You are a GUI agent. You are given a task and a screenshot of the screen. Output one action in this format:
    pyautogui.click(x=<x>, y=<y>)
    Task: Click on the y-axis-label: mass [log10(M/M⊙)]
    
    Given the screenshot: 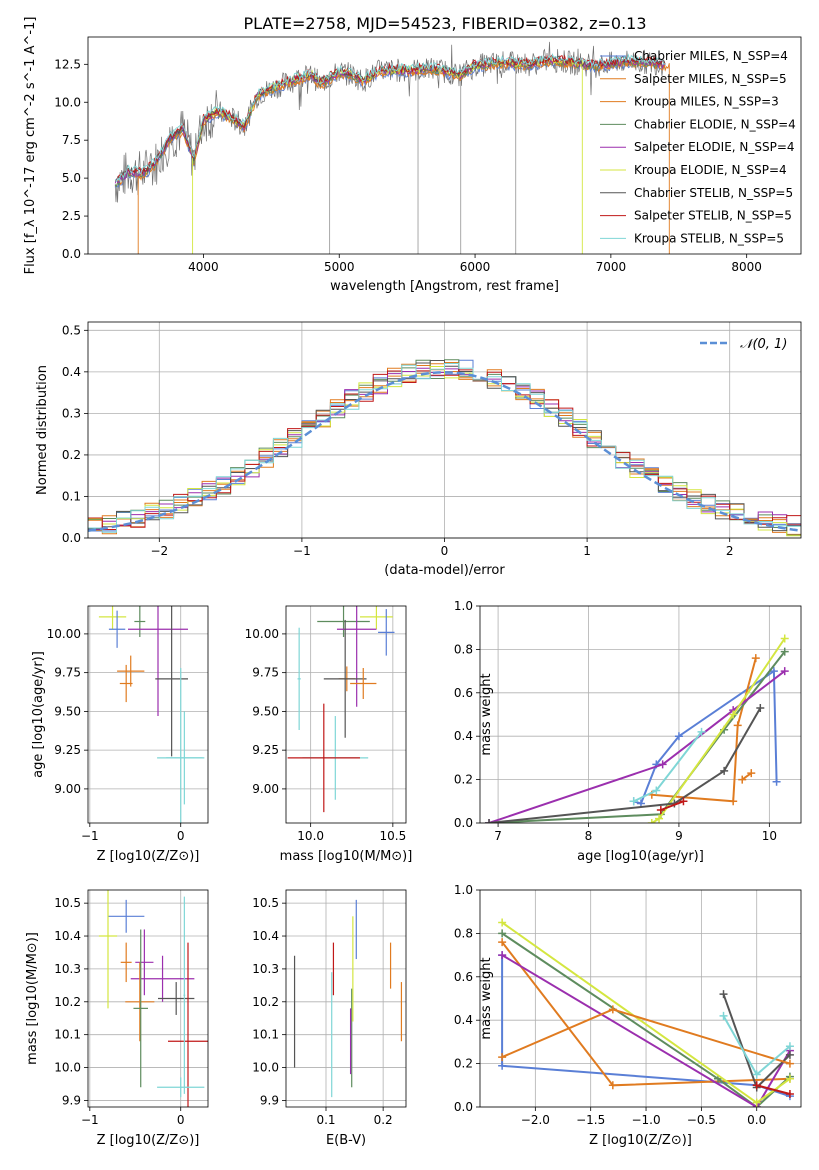 What is the action you would take?
    pyautogui.click(x=32, y=998)
    